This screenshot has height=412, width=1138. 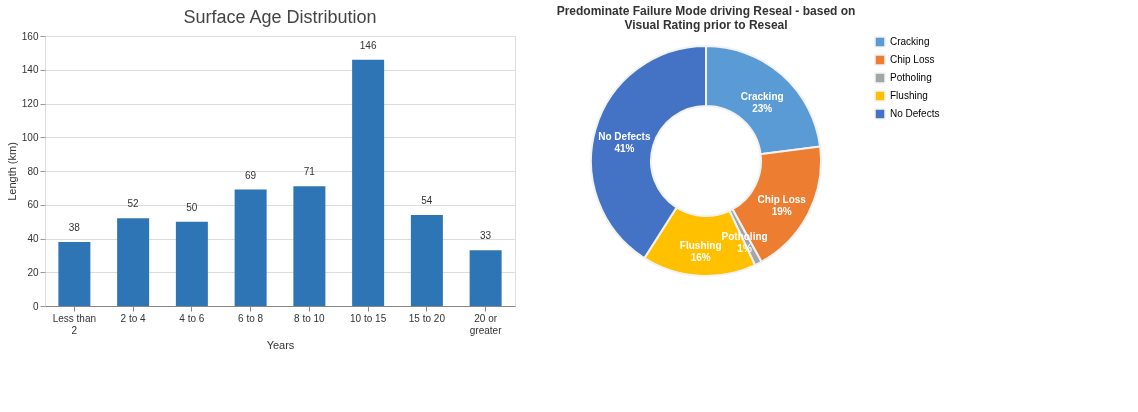 What do you see at coordinates (74, 227) in the screenshot?
I see `data-label: 38` at bounding box center [74, 227].